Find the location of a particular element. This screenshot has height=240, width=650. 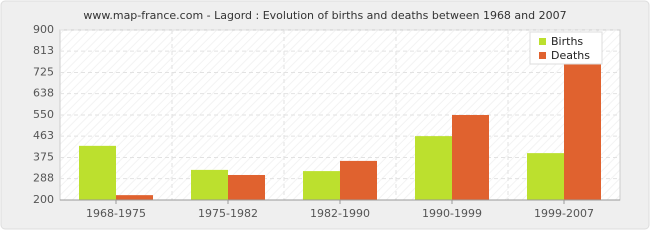

legend-label: Births is located at coordinates (567, 41).